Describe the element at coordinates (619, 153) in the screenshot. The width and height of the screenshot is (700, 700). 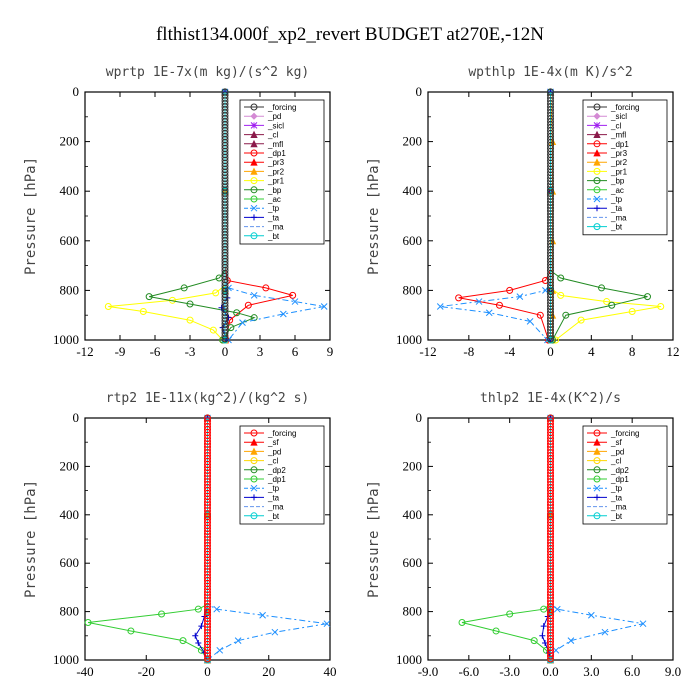
I see `legend-label: _pr3` at that location.